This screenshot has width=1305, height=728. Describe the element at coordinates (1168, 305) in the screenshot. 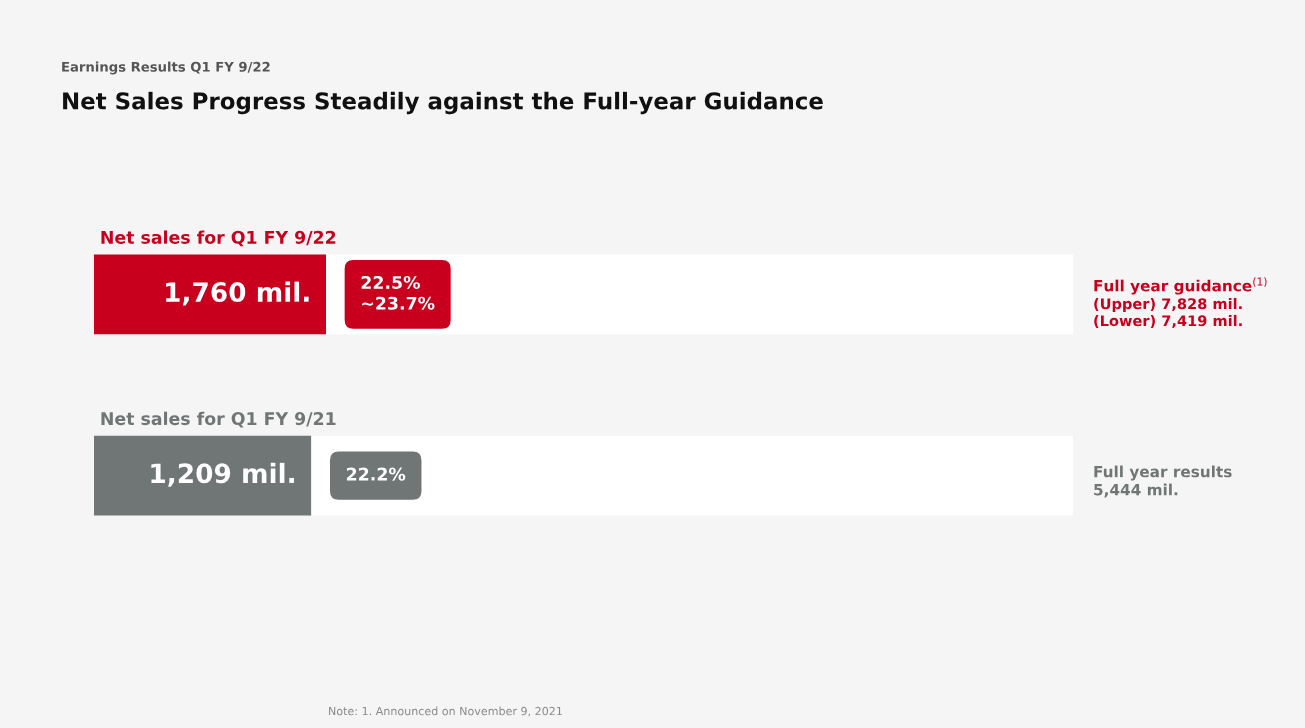

I see `text: (Upper) 7,828 mil.` at that location.